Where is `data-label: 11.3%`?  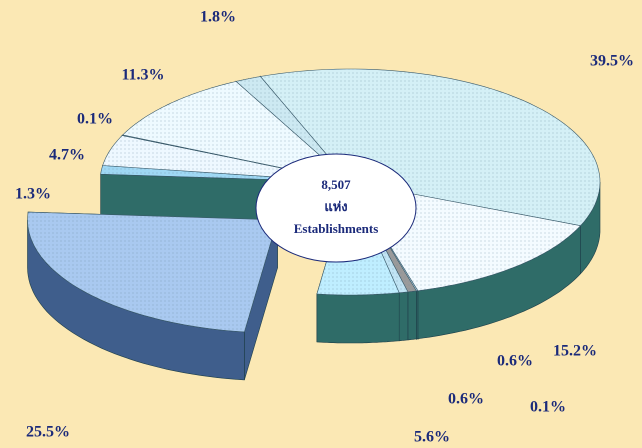 data-label: 11.3% is located at coordinates (142, 75).